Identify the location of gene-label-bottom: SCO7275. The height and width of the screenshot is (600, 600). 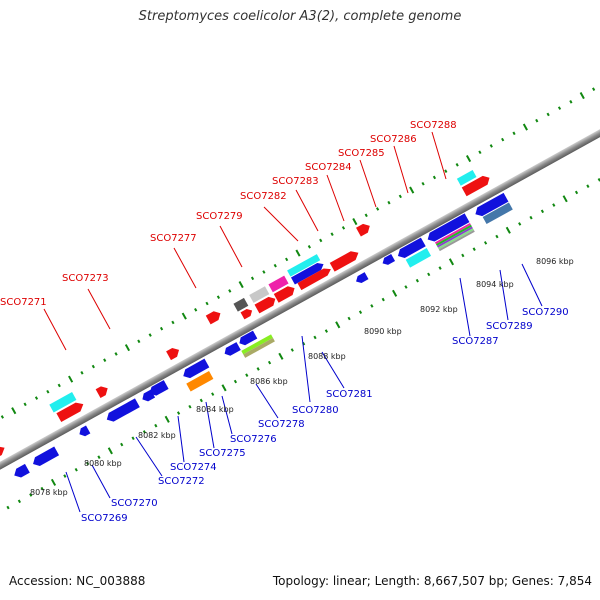
(222, 453).